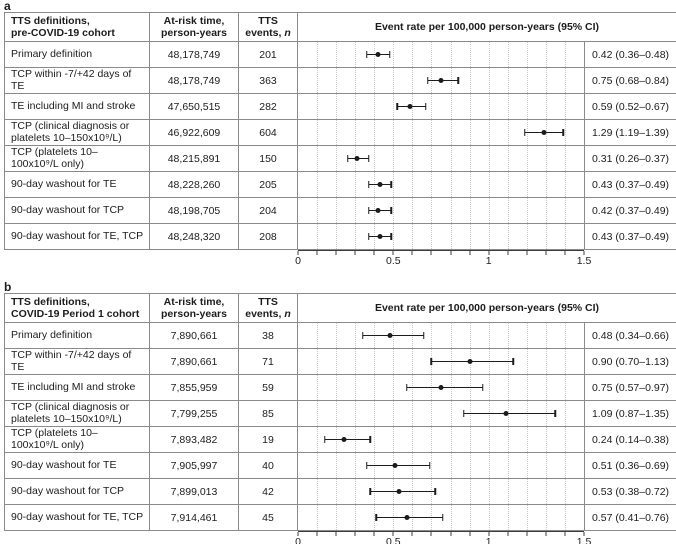 The image size is (676, 544). What do you see at coordinates (630, 440) in the screenshot?
I see `ci-value-cell: 0.24 (0.14–0.38)` at bounding box center [630, 440].